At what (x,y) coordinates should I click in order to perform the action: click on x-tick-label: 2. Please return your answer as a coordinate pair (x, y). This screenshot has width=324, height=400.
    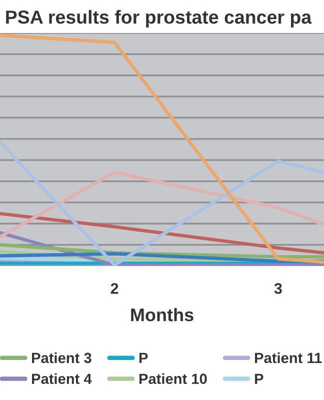
    Looking at the image, I should click on (114, 288).